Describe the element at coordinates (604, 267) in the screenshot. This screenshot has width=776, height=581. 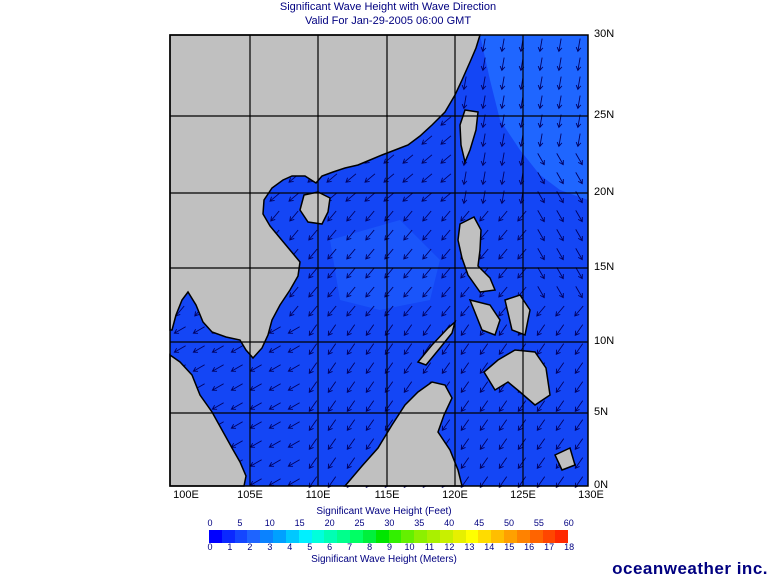
I see `latitude-label: 15N` at that location.